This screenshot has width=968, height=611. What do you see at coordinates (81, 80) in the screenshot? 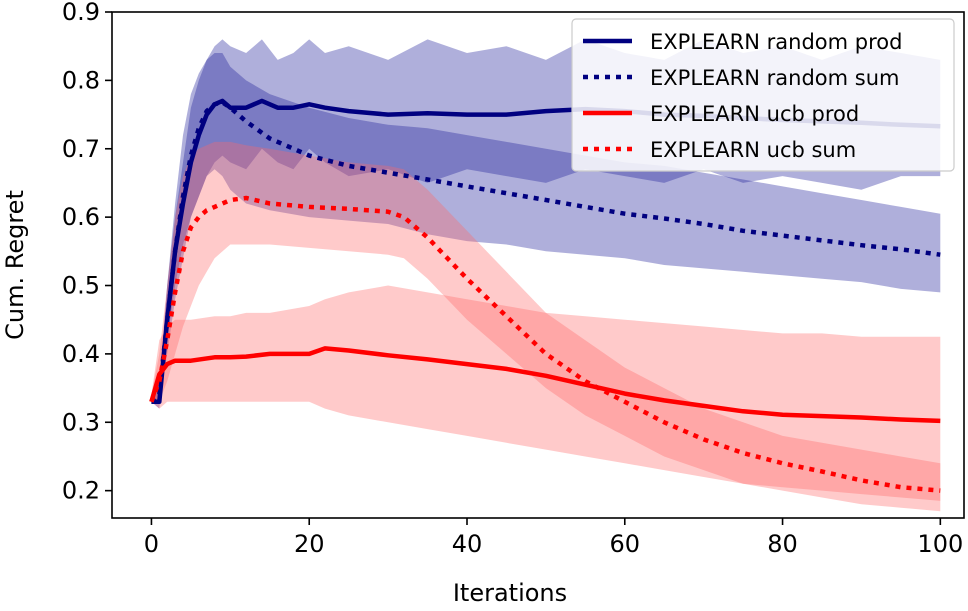
I see `y-tick-label: 0.8` at bounding box center [81, 80].